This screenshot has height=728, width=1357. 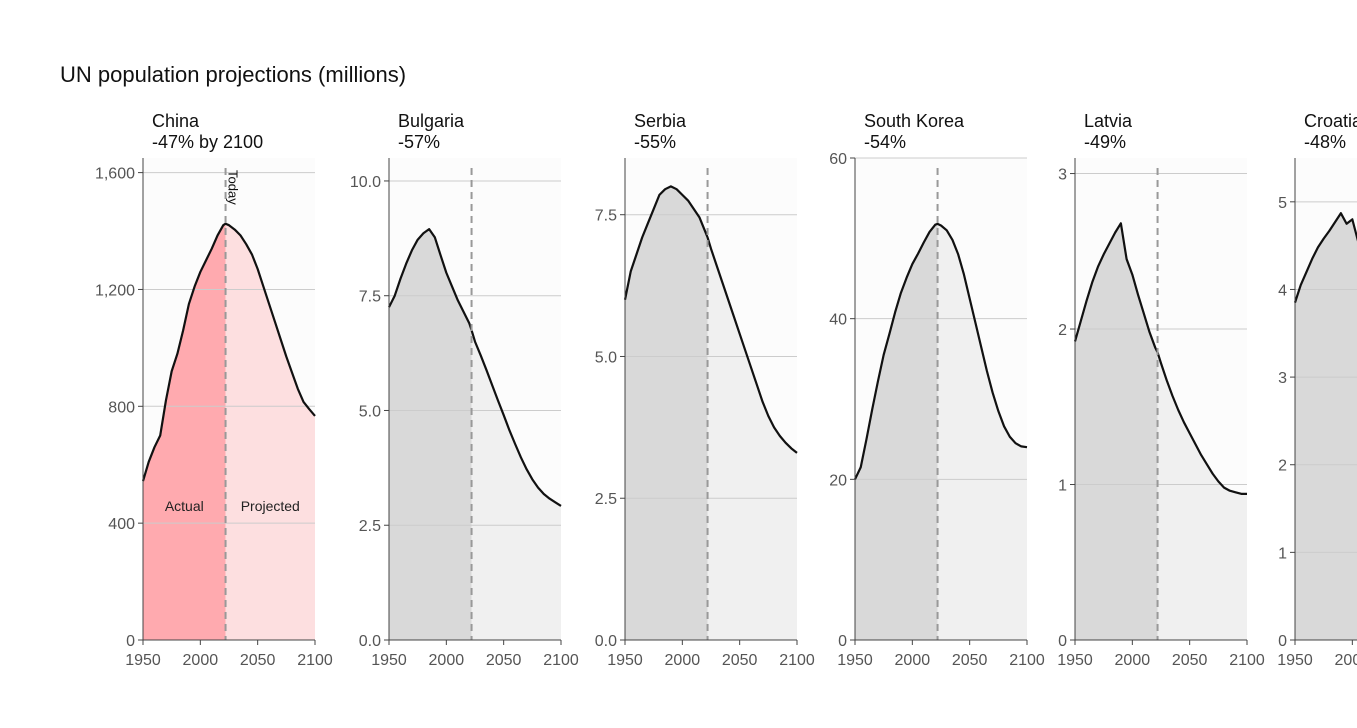 I want to click on panel-subtitle: -48%, so click(x=1325, y=142).